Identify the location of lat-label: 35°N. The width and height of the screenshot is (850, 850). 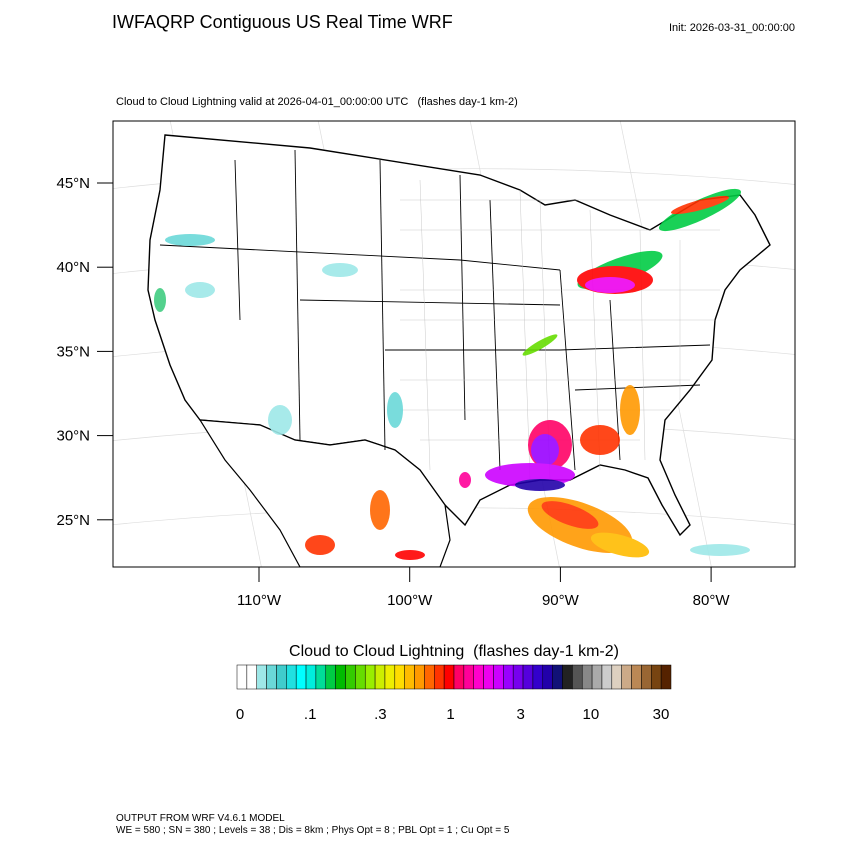
(73, 351).